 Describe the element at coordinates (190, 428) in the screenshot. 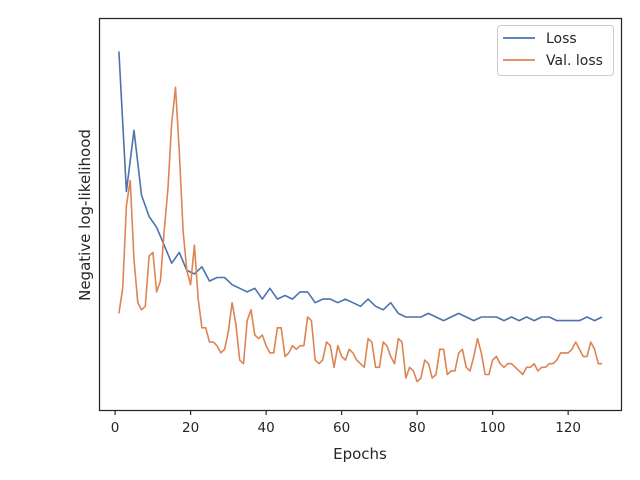

I see `x-tick-label: 20` at that location.